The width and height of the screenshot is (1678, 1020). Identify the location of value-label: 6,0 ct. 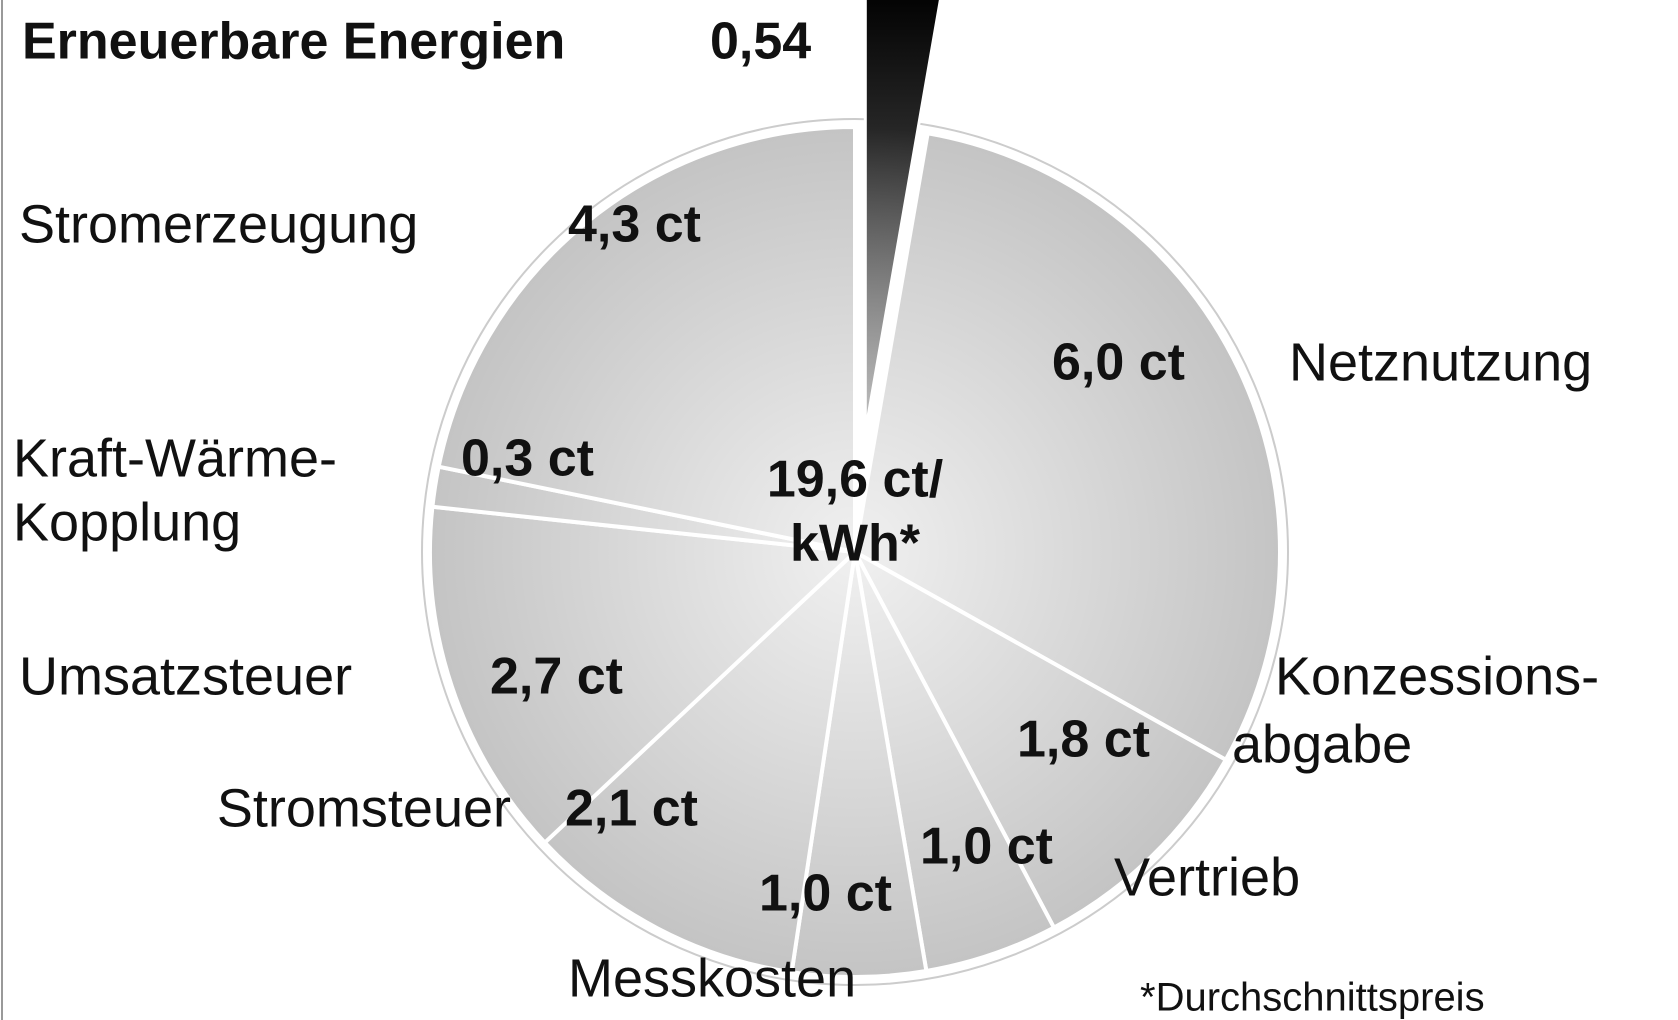
(1118, 363).